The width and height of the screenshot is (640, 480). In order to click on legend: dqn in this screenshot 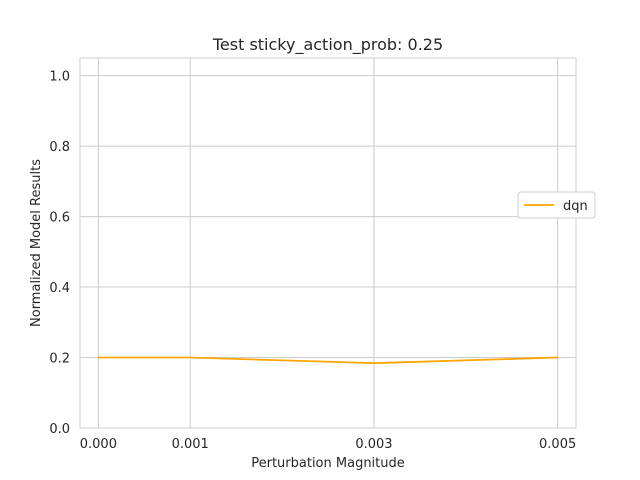, I will do `click(556, 205)`.